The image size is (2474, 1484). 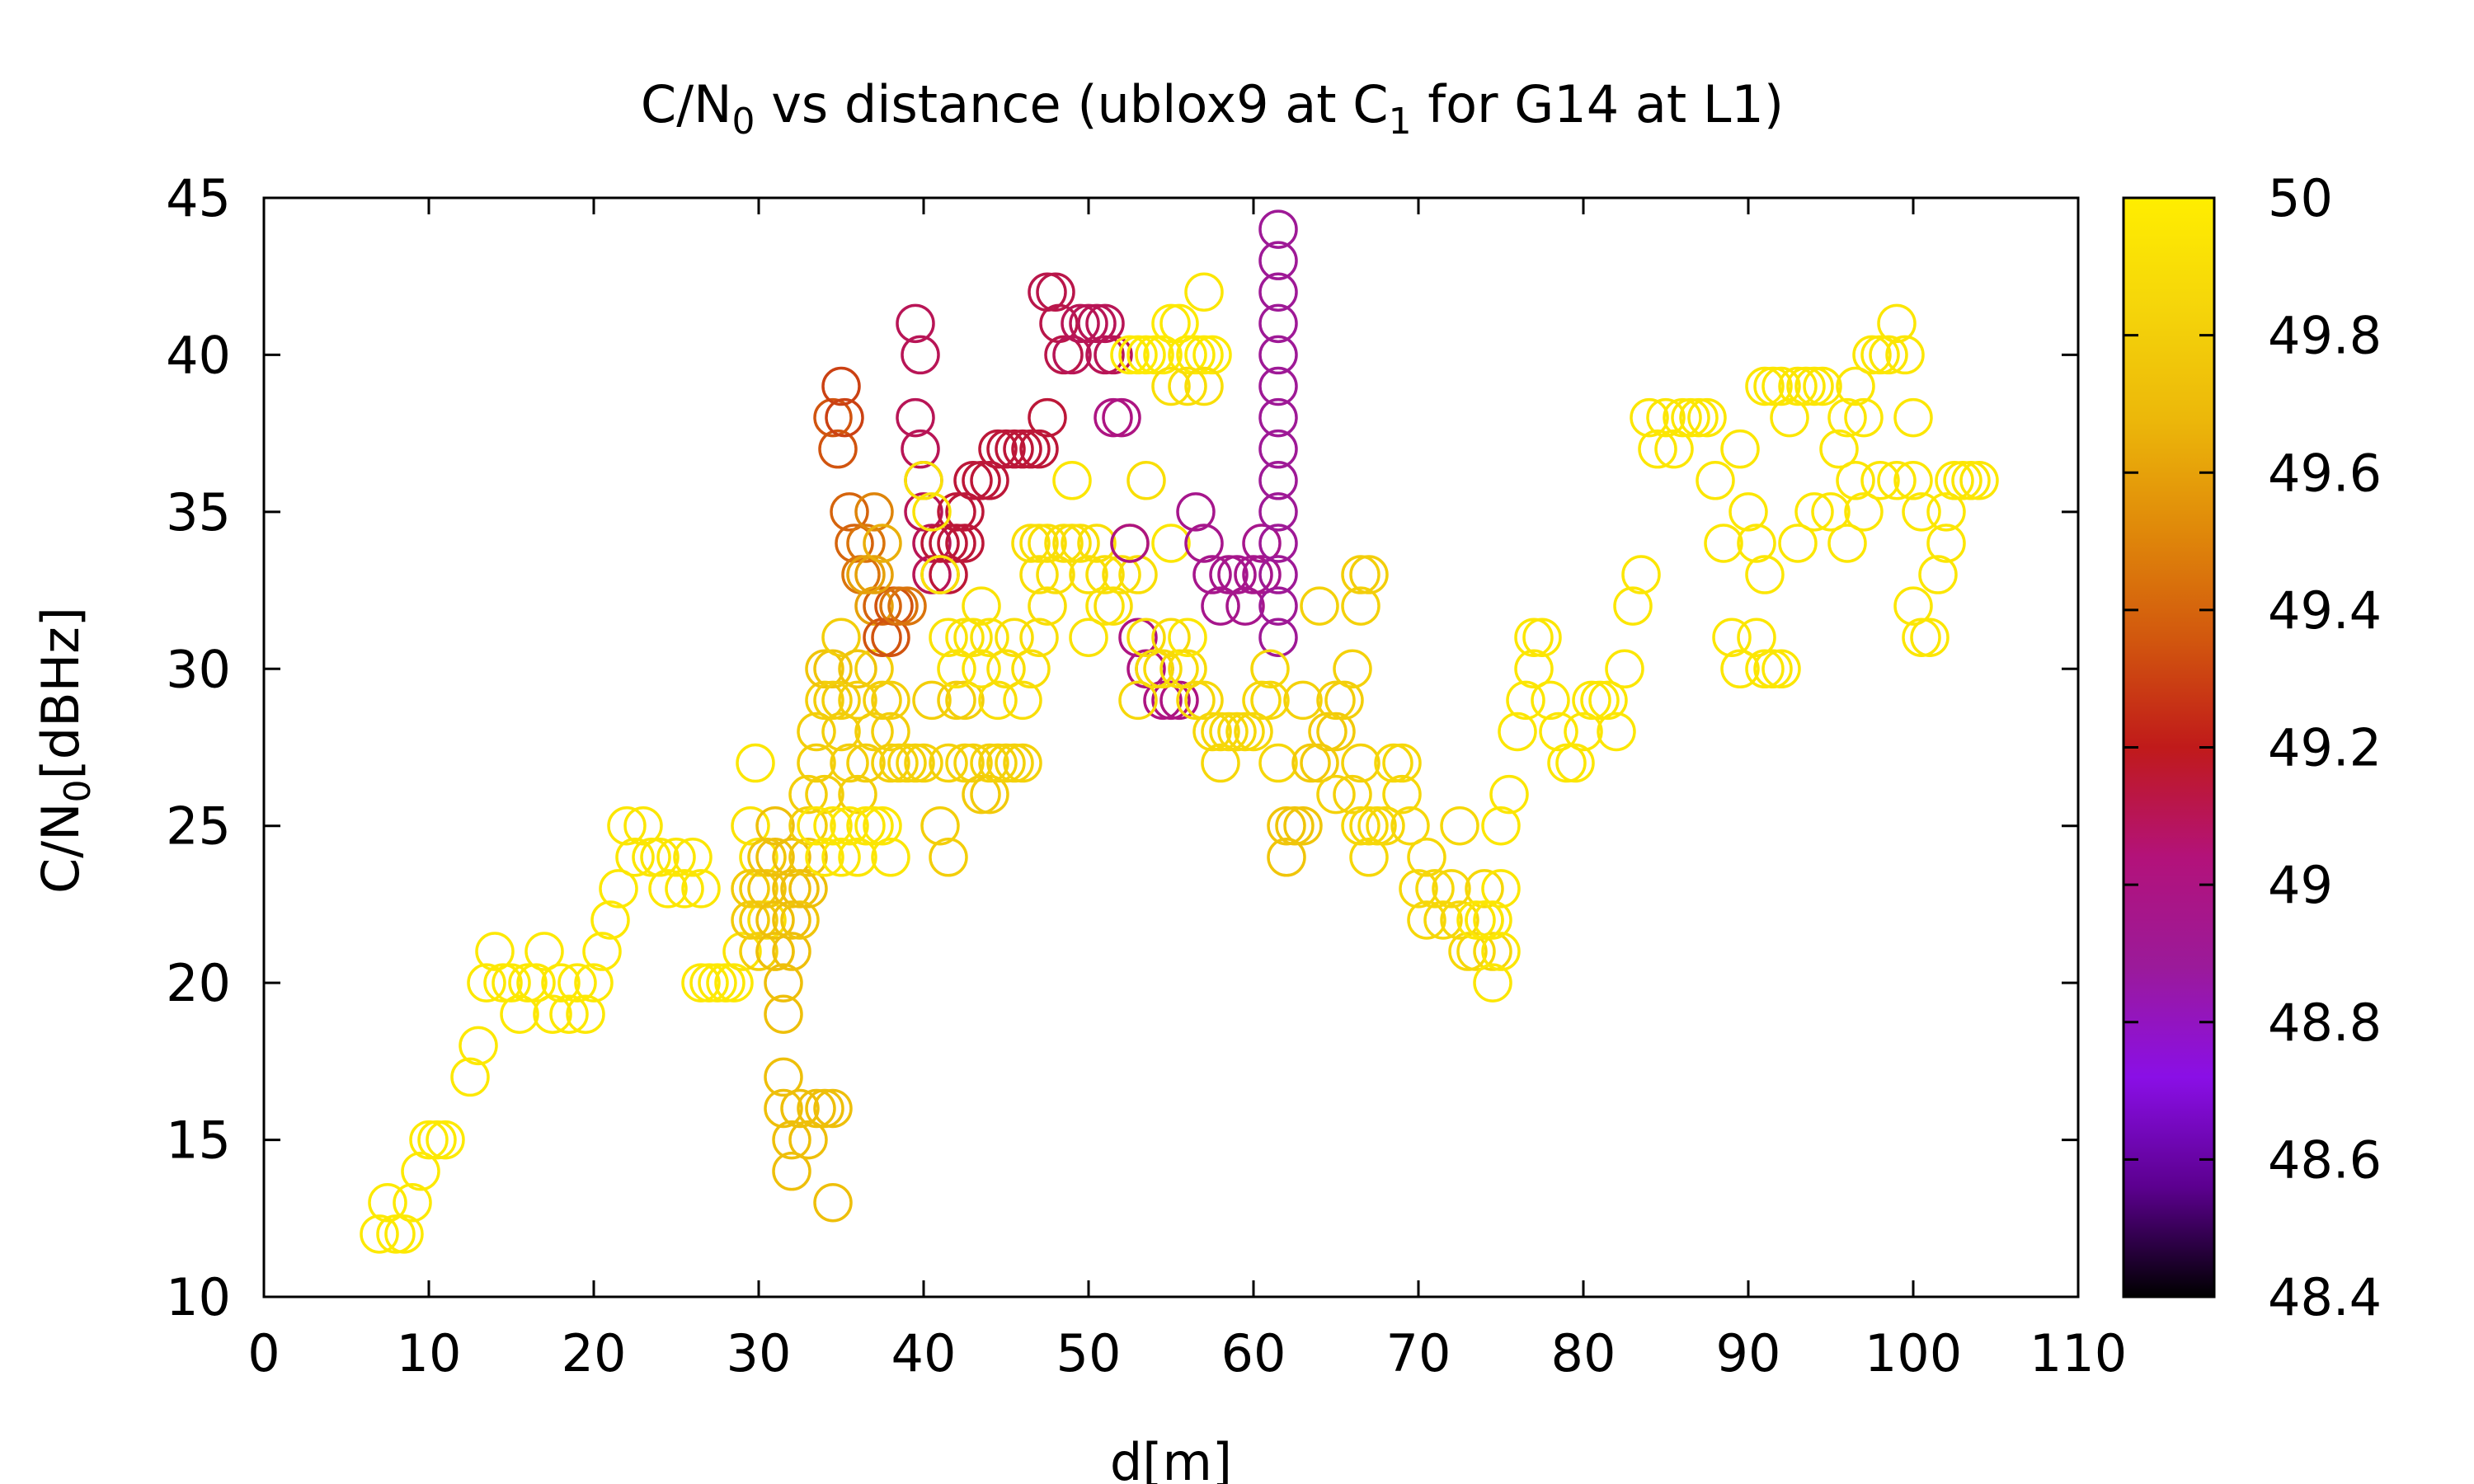 What do you see at coordinates (1171, 1458) in the screenshot?
I see `x-axis-label: d[m]` at bounding box center [1171, 1458].